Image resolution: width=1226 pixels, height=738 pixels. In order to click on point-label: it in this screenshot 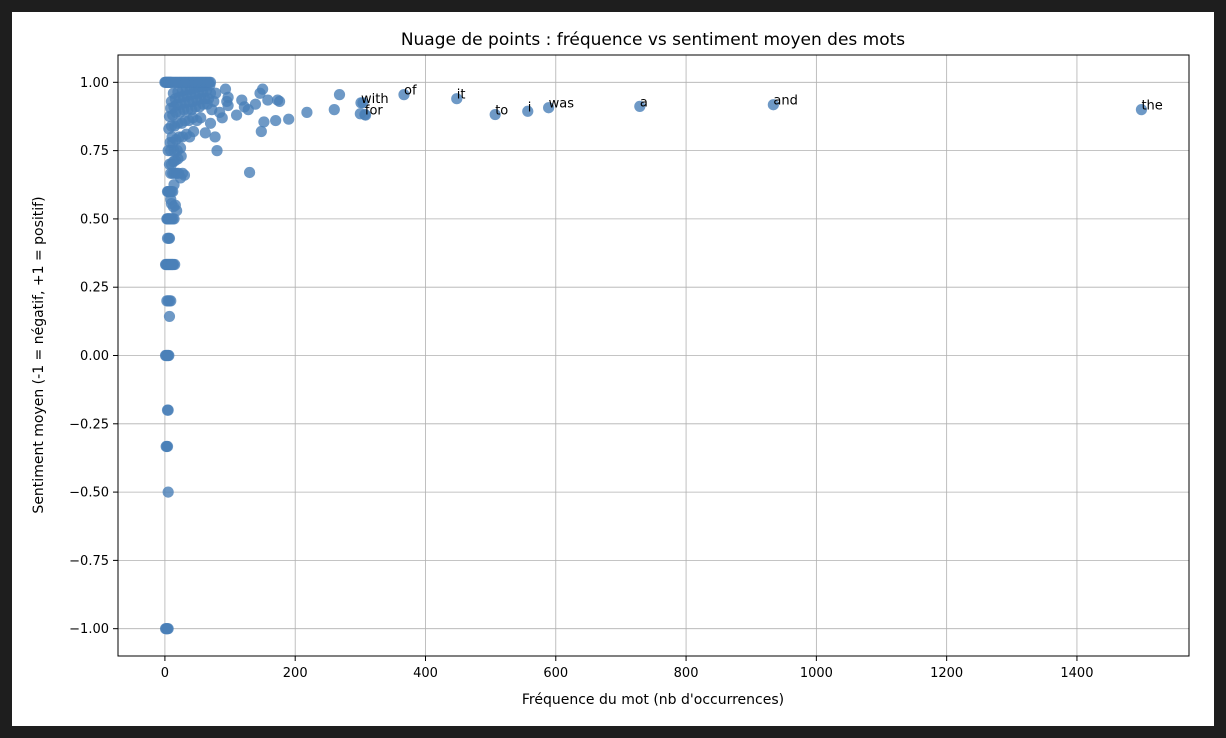, I will do `click(461, 95)`.